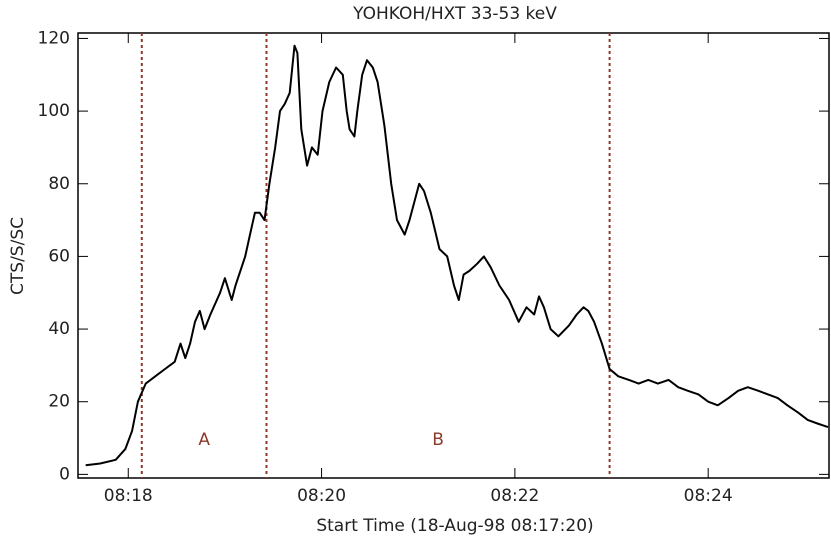  What do you see at coordinates (454, 526) in the screenshot?
I see `x-axis-label: Start Time (18-Aug-98 08:17:20)` at bounding box center [454, 526].